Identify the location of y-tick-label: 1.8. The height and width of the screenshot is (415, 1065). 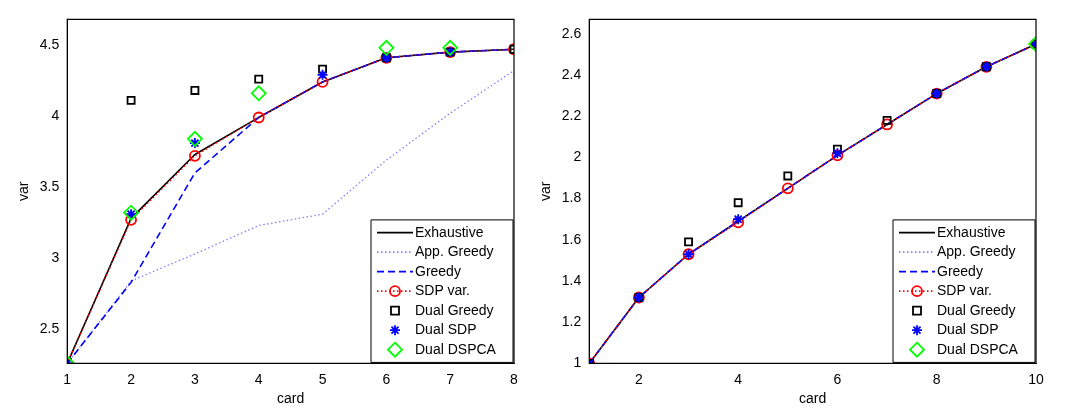
(571, 197).